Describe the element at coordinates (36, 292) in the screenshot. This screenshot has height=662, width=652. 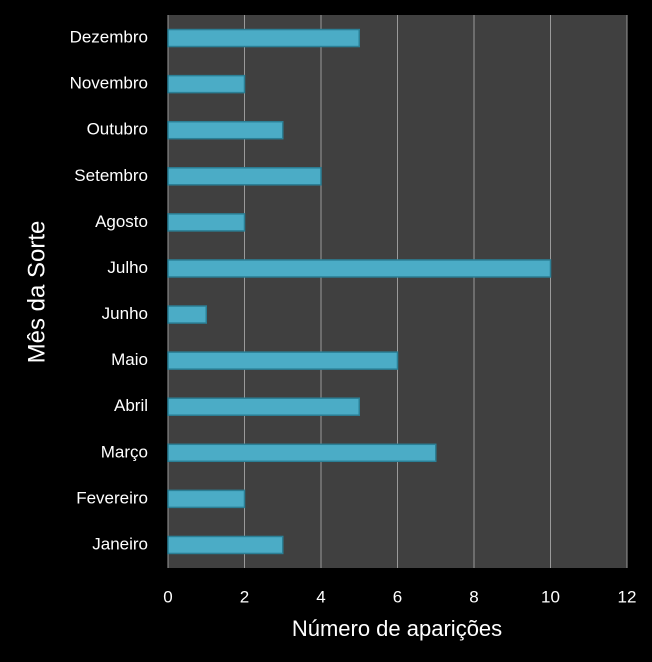
I see `y-axis-title: Mês da Sorte` at that location.